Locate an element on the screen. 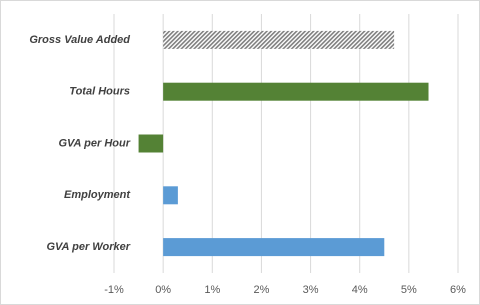 The width and height of the screenshot is (480, 305). category-label: Employment is located at coordinates (97, 195).